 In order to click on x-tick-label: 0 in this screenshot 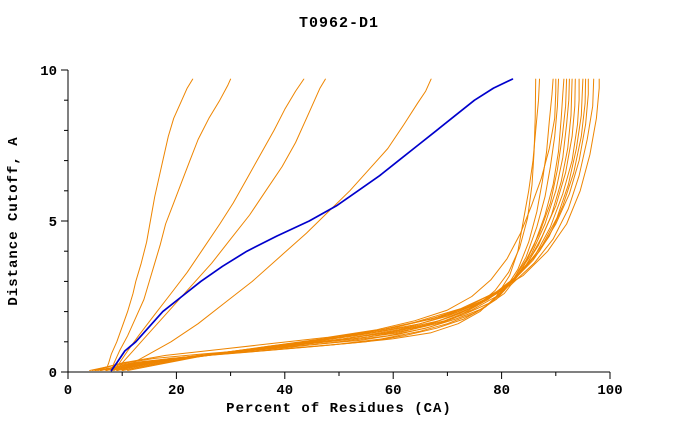, I will do `click(68, 391)`.